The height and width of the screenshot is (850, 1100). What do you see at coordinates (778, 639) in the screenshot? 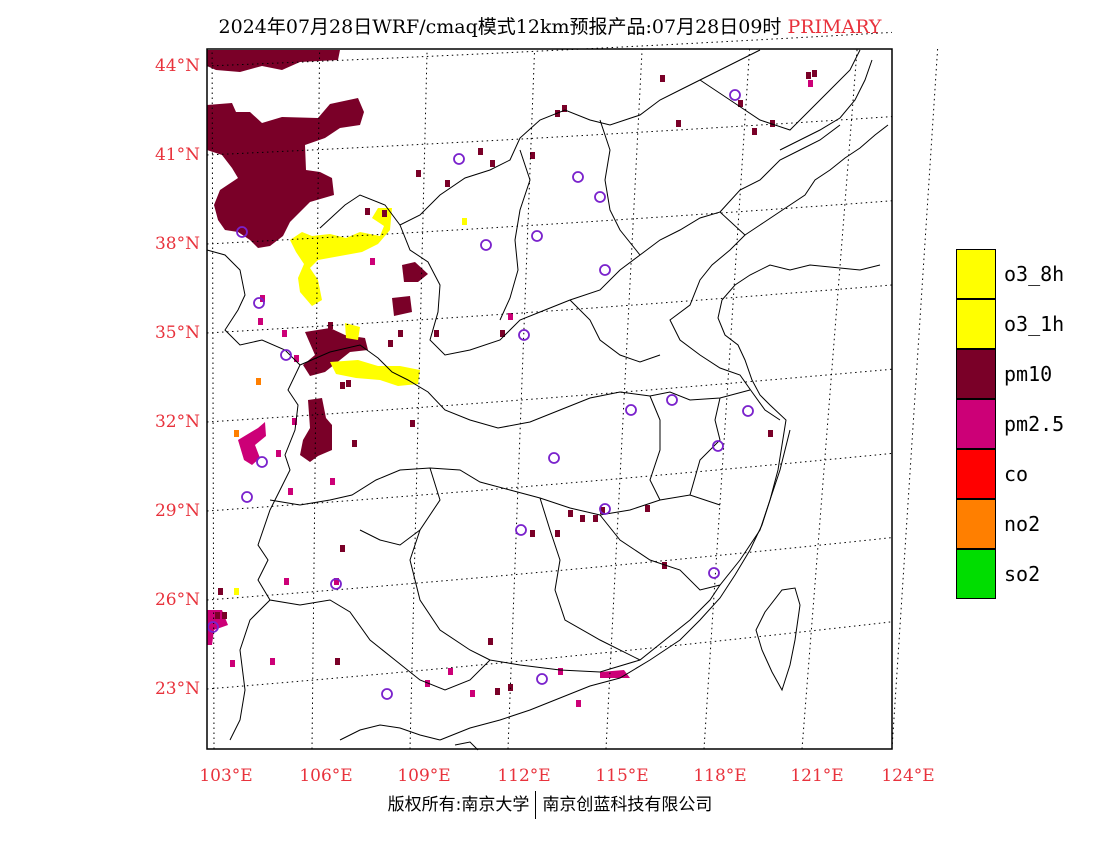
I see `taiwan-outline` at bounding box center [778, 639].